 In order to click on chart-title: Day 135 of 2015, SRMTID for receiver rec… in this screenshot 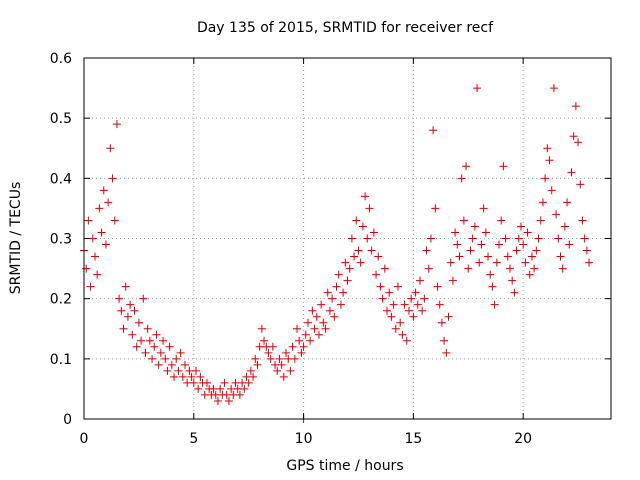, I will do `click(345, 28)`.